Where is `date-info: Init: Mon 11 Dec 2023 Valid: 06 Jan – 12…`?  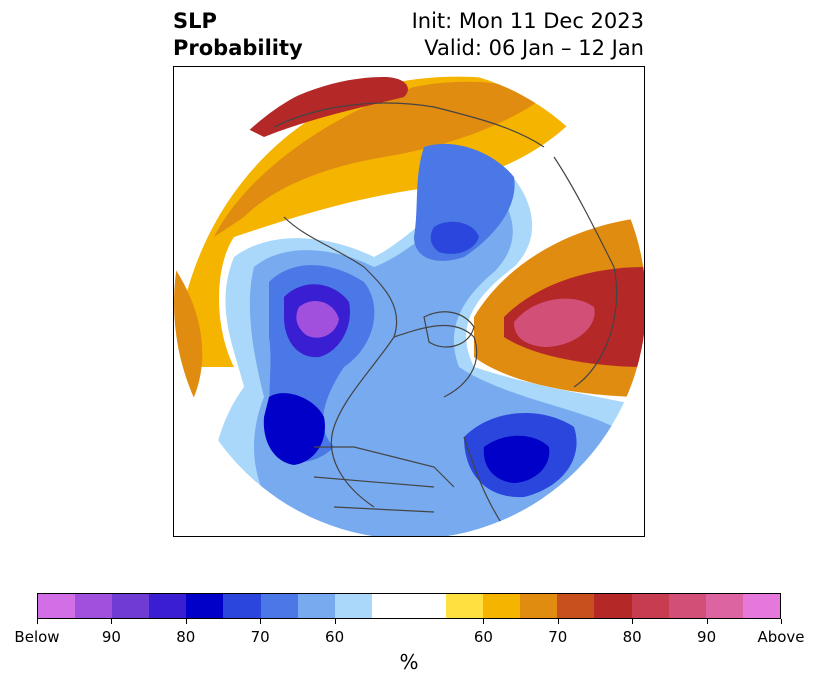
date-info: Init: Mon 11 Dec 2023 Valid: 06 Jan – 12… is located at coordinates (528, 35).